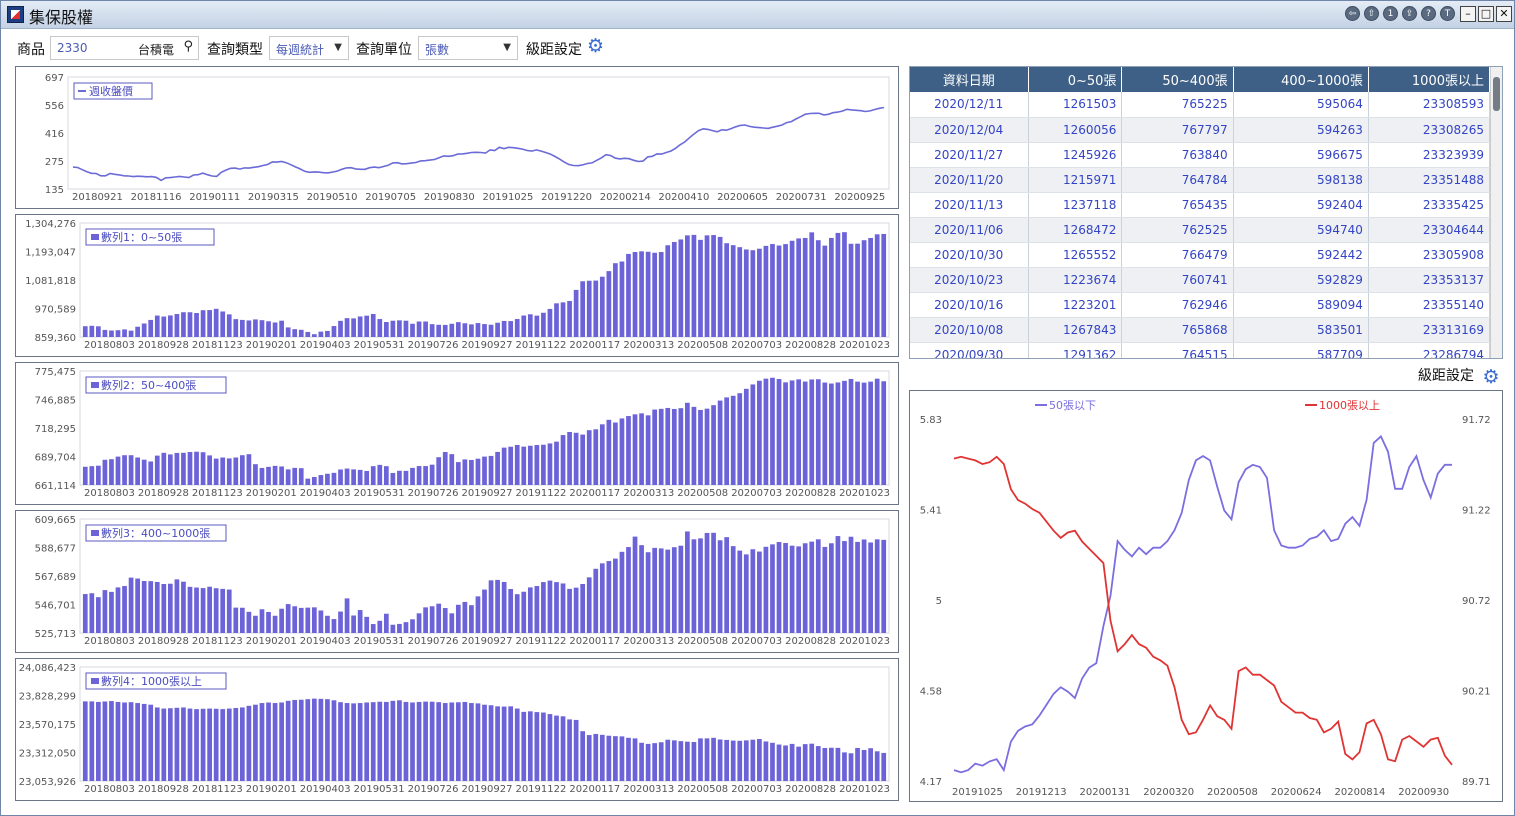 The width and height of the screenshot is (1515, 816). What do you see at coordinates (969, 79) in the screenshot?
I see `column-header-date: 資料日期` at bounding box center [969, 79].